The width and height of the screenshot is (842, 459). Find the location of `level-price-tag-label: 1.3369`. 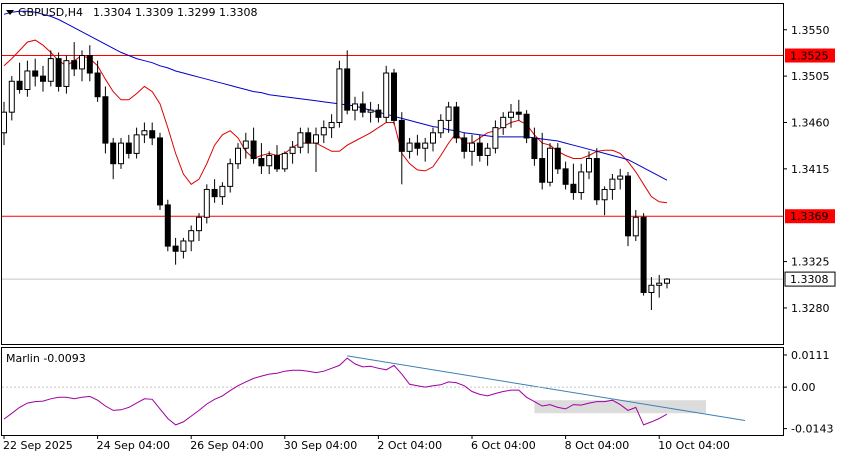

level-price-tag-label: 1.3369 is located at coordinates (809, 216).